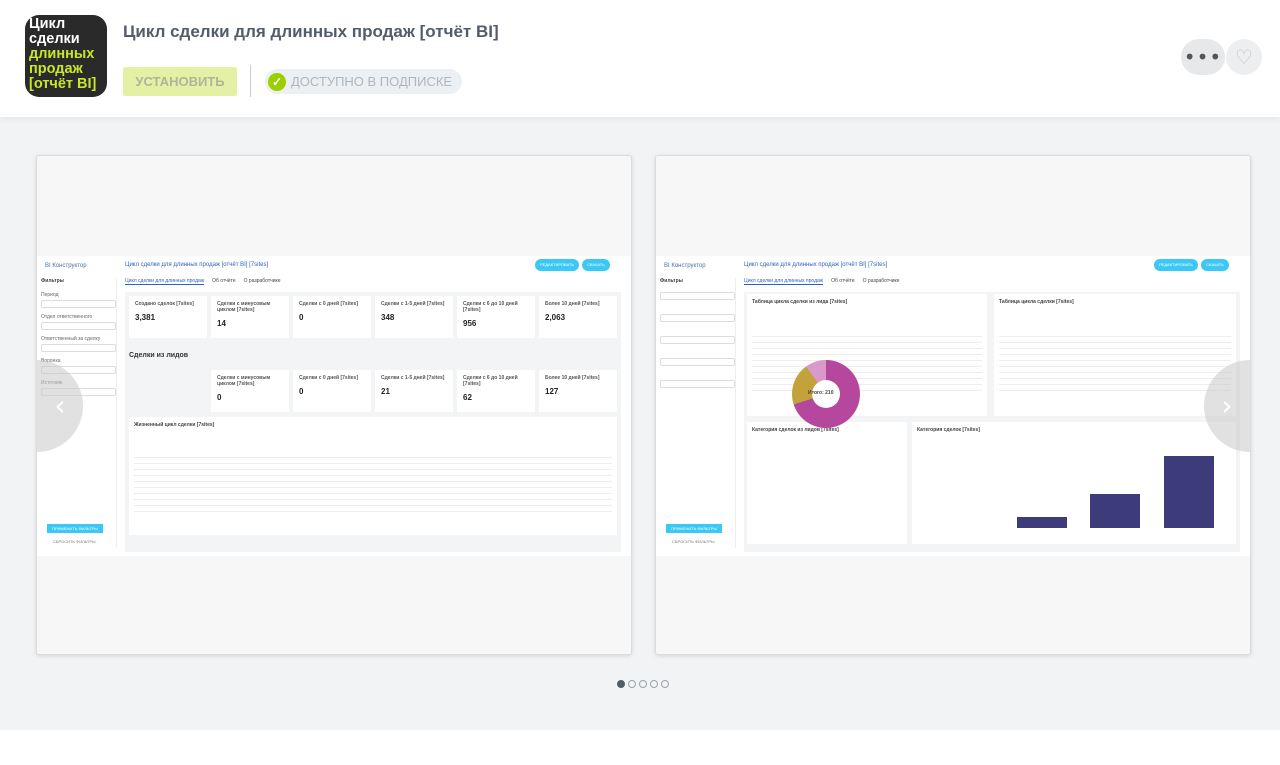  I want to click on lead-stat-card: Сделки с 0 дней [7sites] 0, so click(332, 391).